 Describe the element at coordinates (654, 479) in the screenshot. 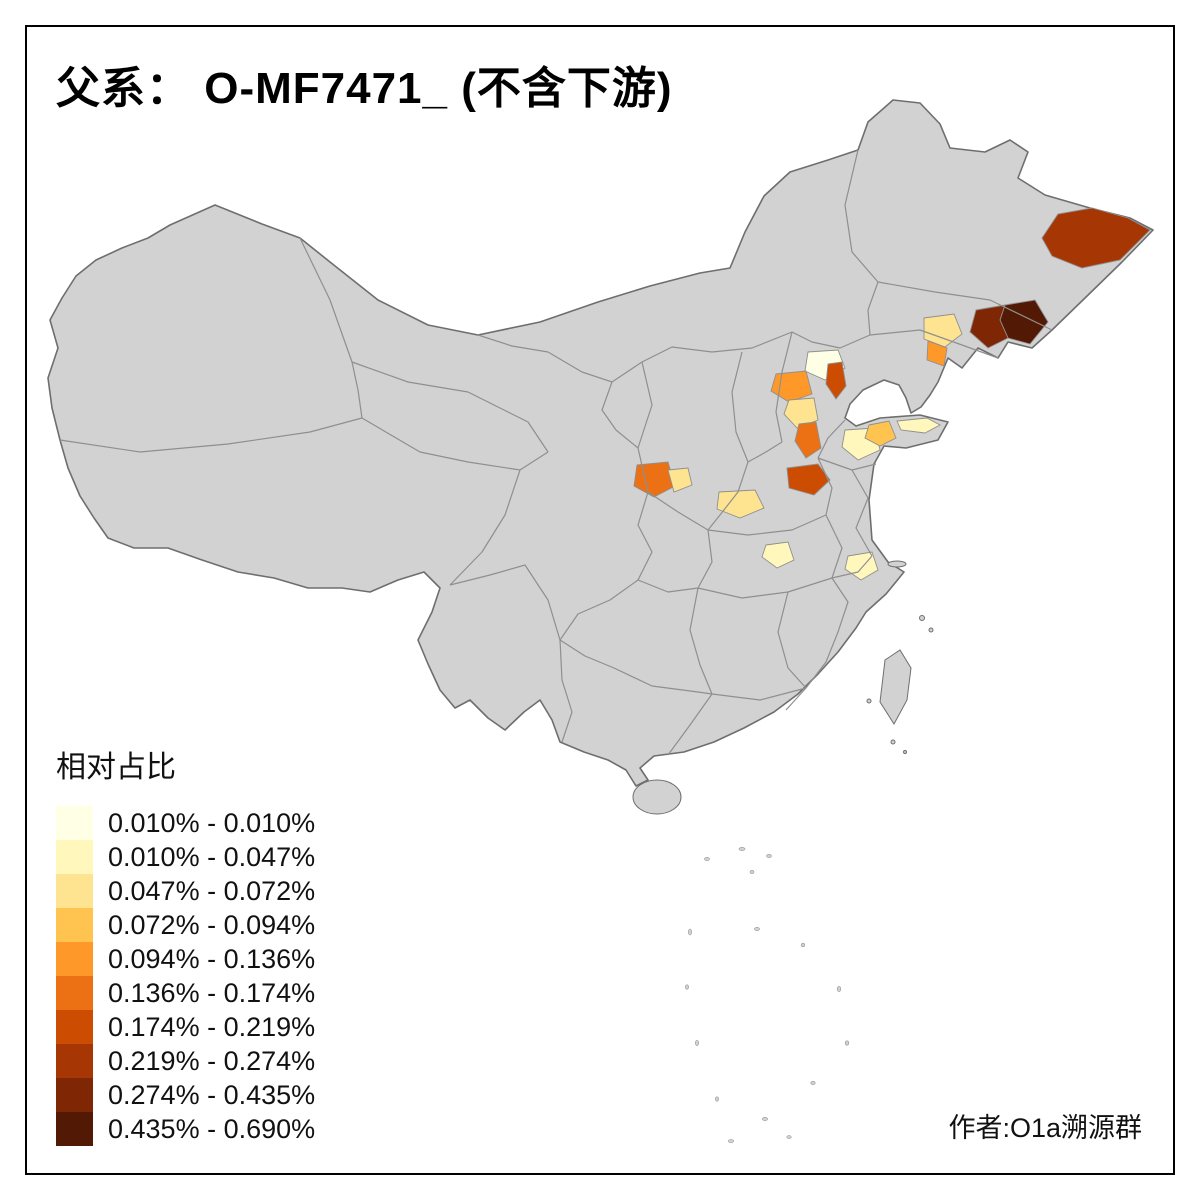

I see `region-shaanxi-guanzhong` at that location.